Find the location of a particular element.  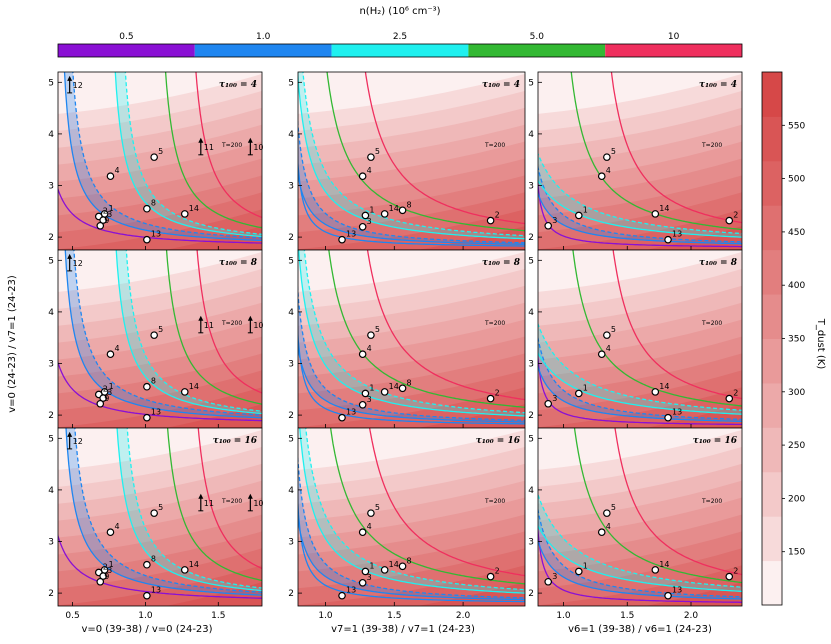

density-curve-blueA is located at coordinates (163, 512).